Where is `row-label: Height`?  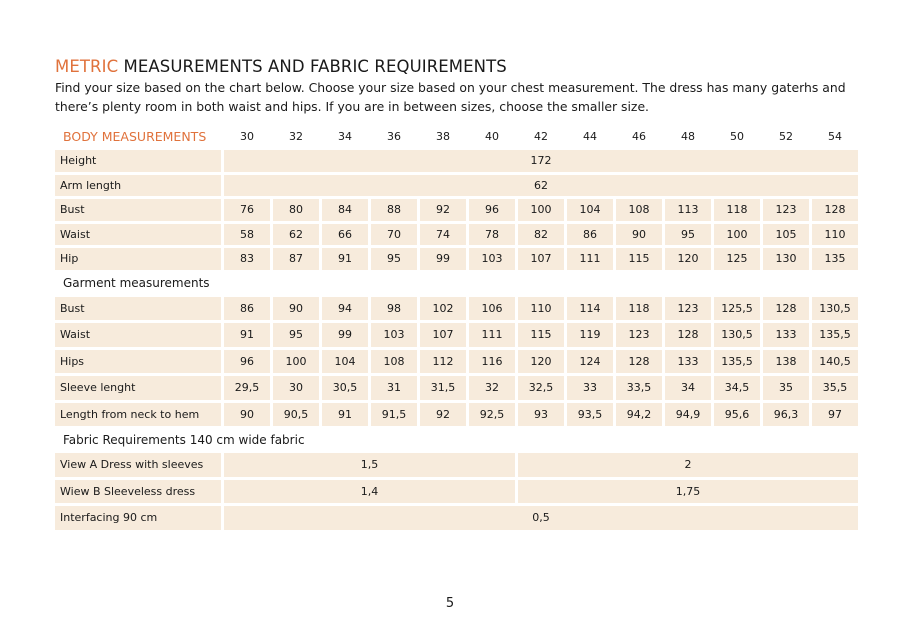
row-label: Height is located at coordinates (138, 161).